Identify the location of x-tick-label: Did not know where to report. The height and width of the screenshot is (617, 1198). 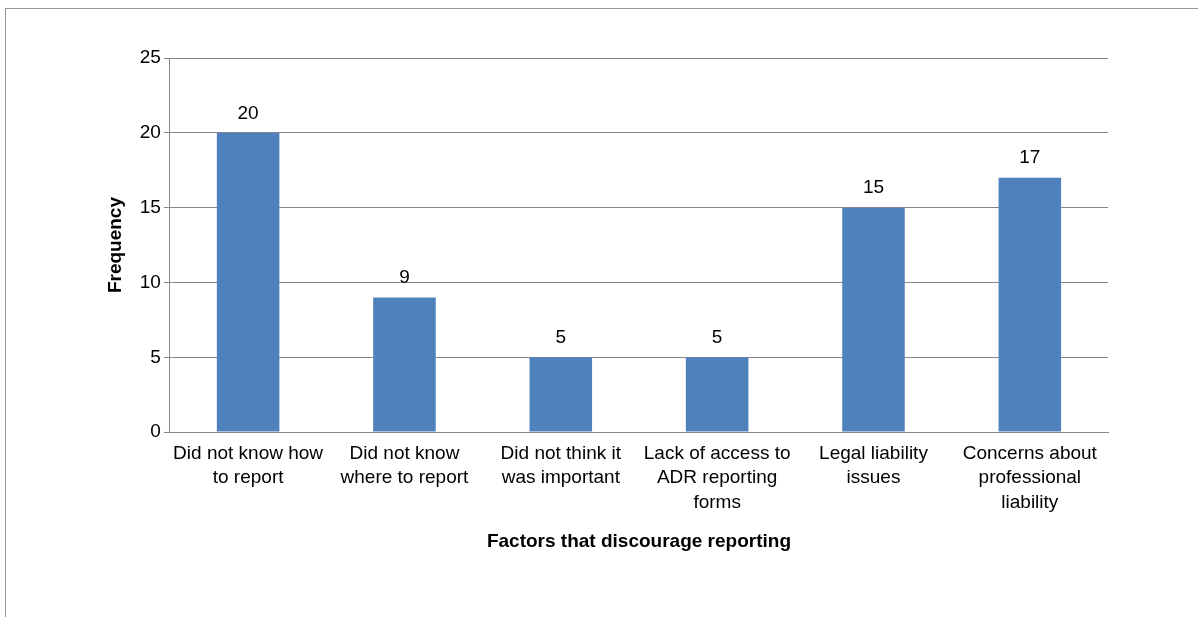
(404, 464).